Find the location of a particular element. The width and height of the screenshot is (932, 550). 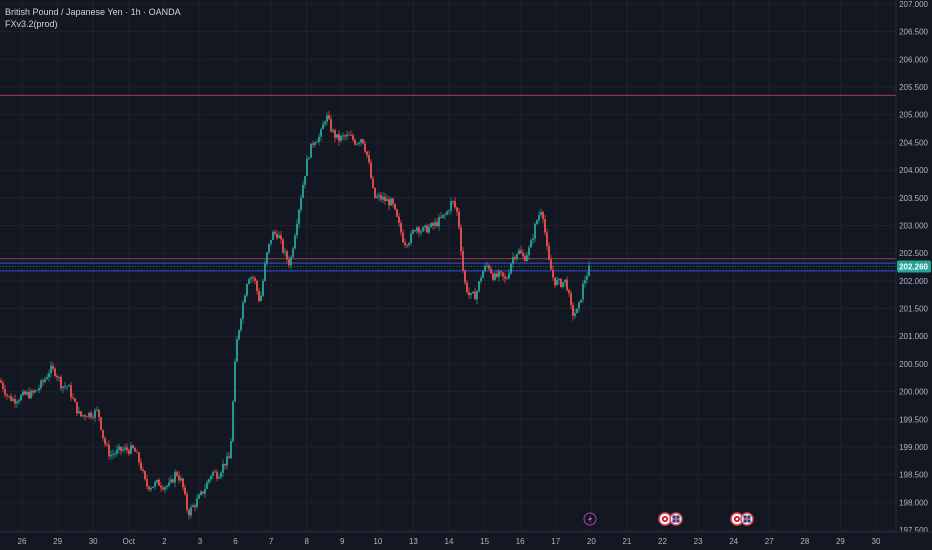

price-tick-label: 197.500 is located at coordinates (913, 530).